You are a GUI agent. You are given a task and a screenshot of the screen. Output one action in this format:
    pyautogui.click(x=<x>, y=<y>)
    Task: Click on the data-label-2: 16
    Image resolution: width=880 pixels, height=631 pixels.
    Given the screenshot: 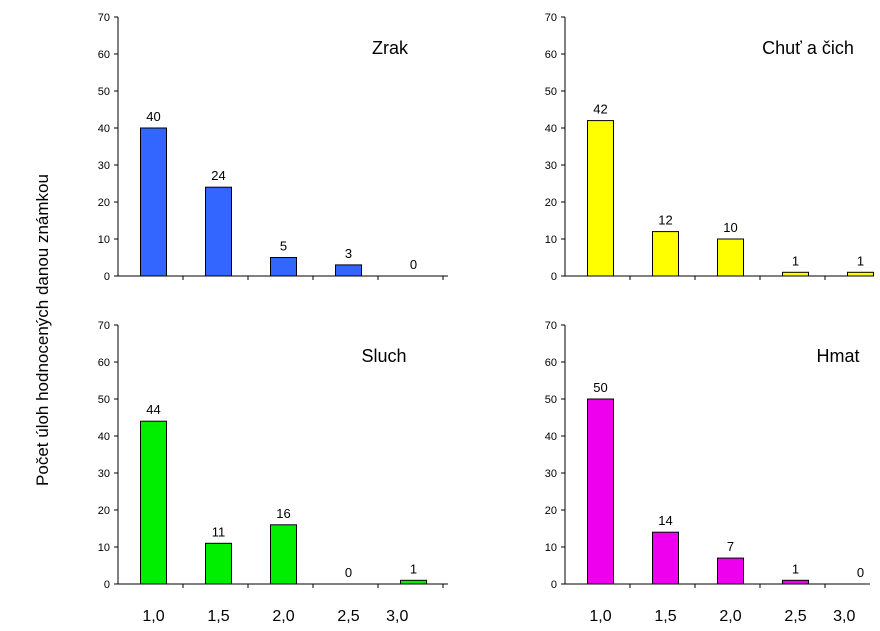 What is the action you would take?
    pyautogui.click(x=283, y=513)
    